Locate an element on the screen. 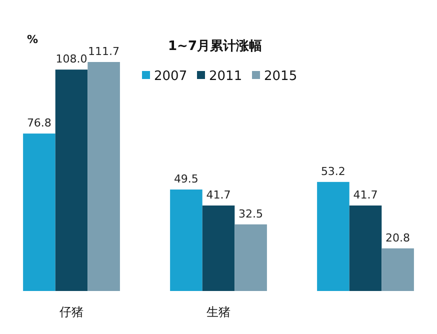  data-label: 76.8 is located at coordinates (39, 123).